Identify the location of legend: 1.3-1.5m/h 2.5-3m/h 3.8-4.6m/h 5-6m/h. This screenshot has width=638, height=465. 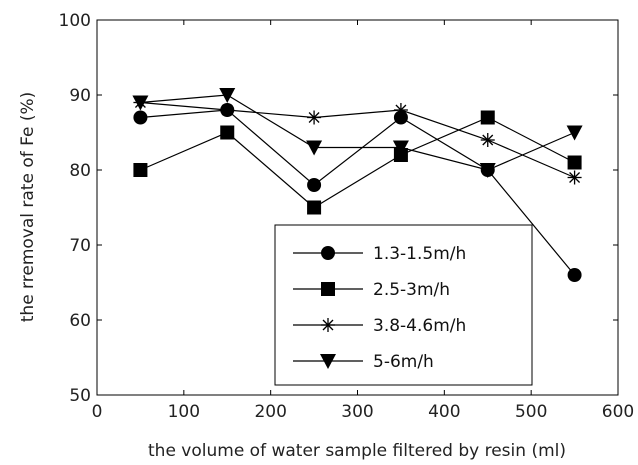
(403, 305).